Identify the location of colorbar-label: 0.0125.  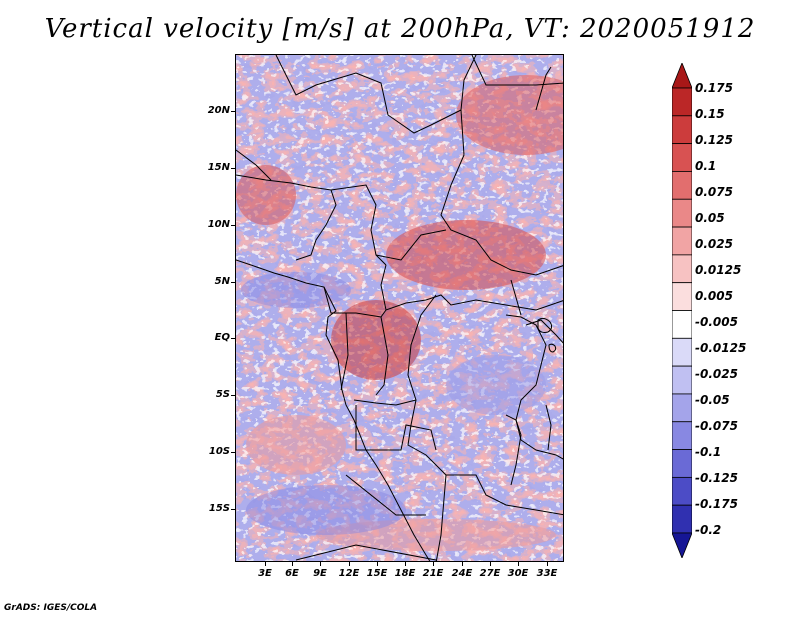
(718, 270).